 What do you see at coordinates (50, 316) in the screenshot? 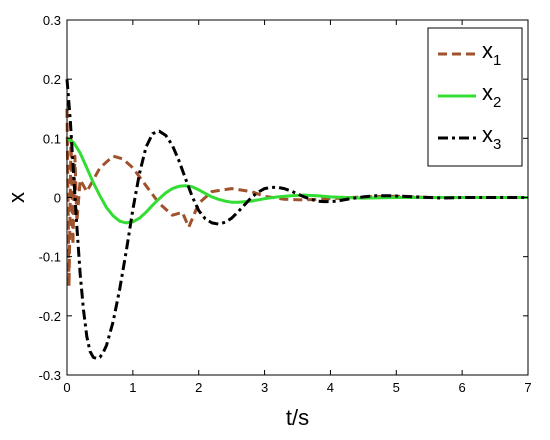
I see `y-tick-label: -0.2` at bounding box center [50, 316].